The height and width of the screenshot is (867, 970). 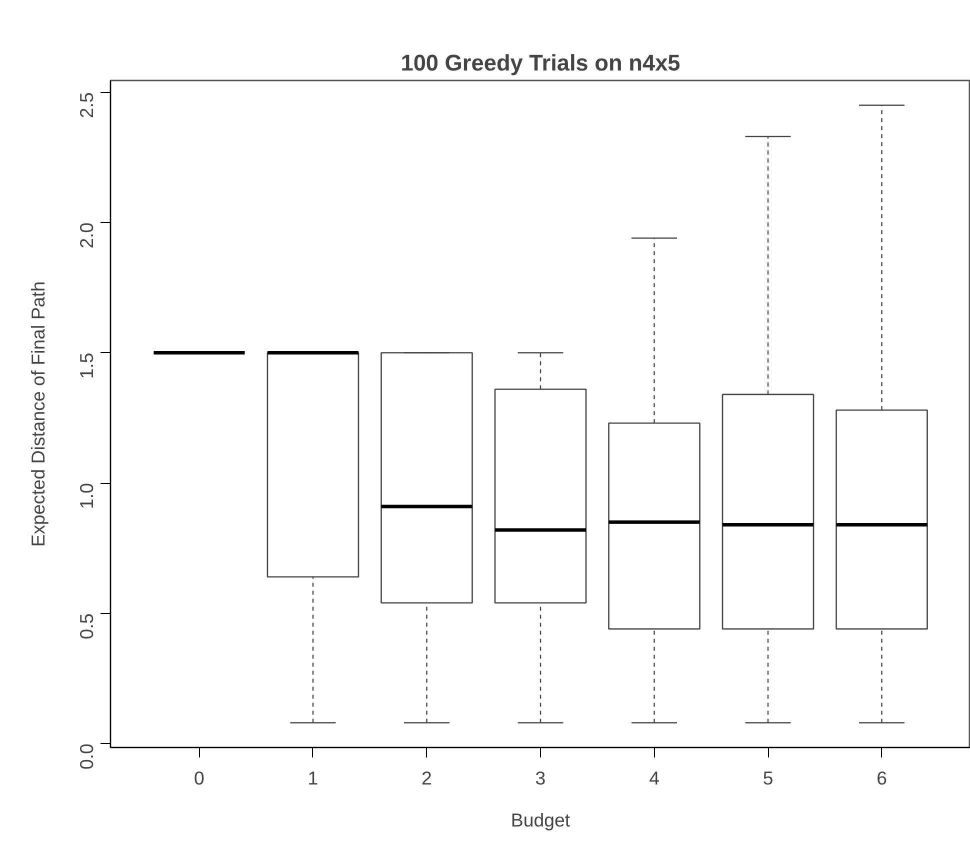 What do you see at coordinates (313, 778) in the screenshot?
I see `x-tick-label: 1` at bounding box center [313, 778].